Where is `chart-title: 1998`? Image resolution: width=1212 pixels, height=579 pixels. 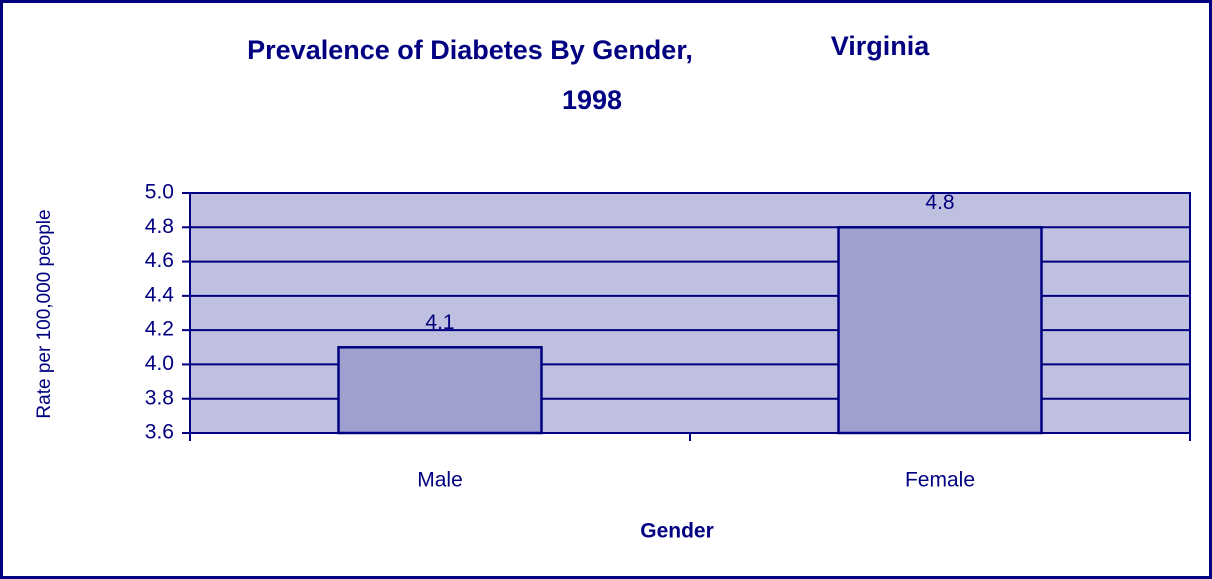 chart-title: 1998 is located at coordinates (592, 100).